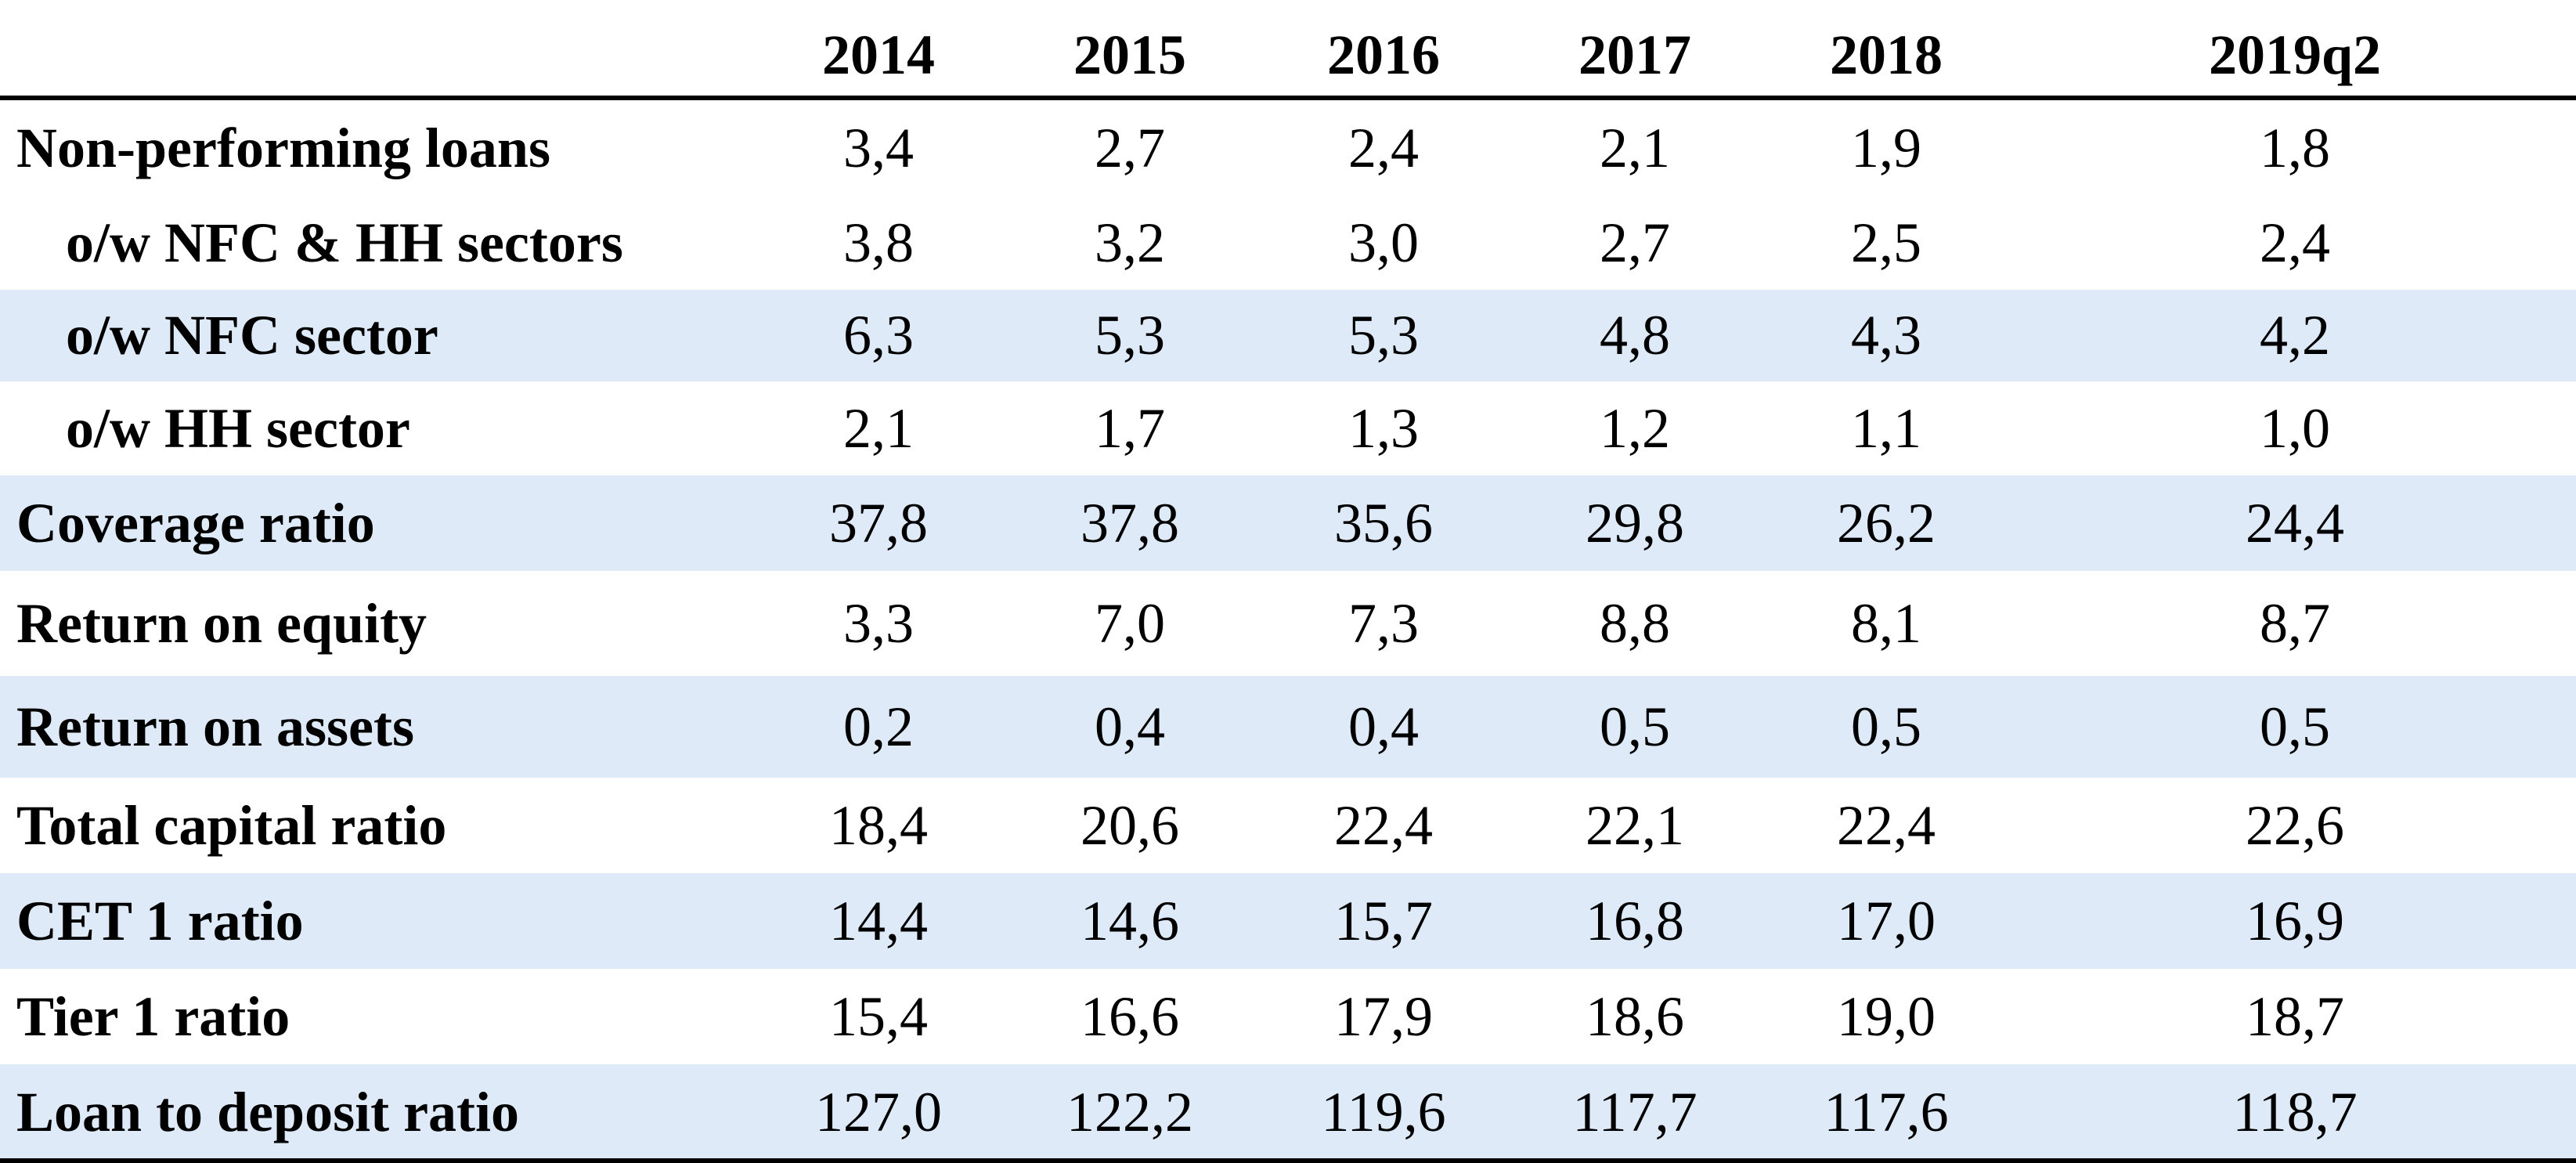 The width and height of the screenshot is (2576, 1163). I want to click on value-cell: 0,2, so click(879, 726).